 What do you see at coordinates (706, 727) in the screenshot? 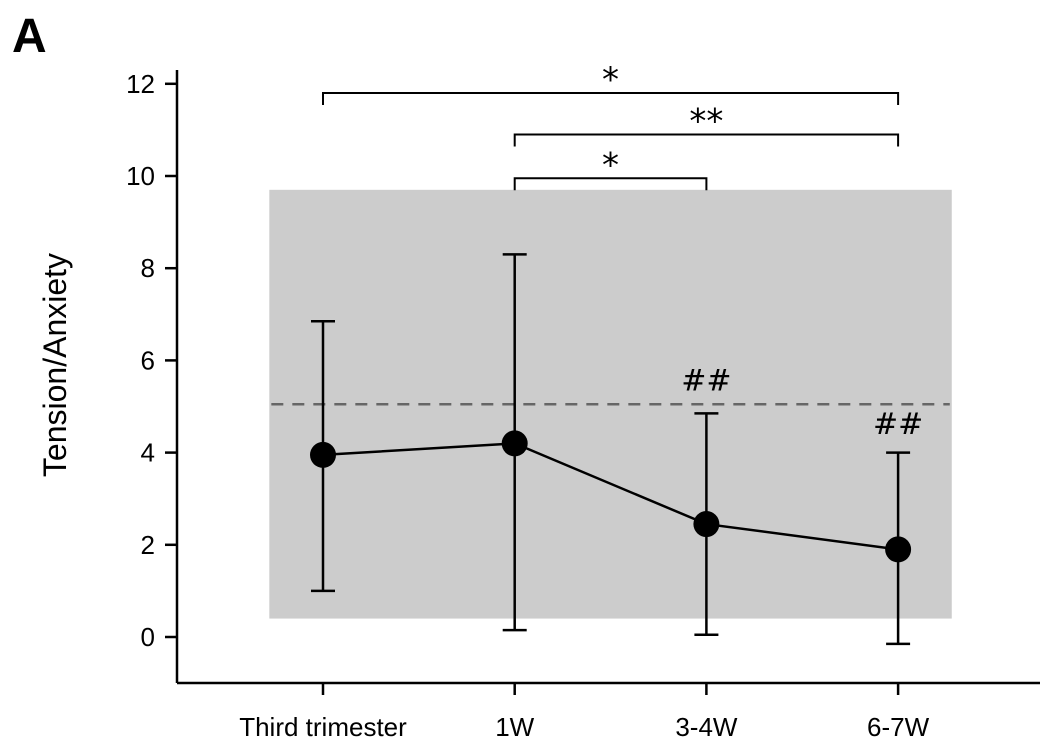
I see `x-tick-label: 3-4W` at bounding box center [706, 727].